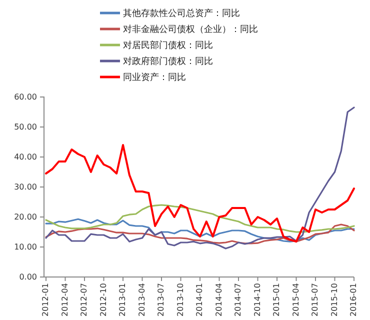 This screenshot has width=370, height=320. Describe the element at coordinates (28, 277) in the screenshot. I see `y-tick-label: 0.00` at that location.